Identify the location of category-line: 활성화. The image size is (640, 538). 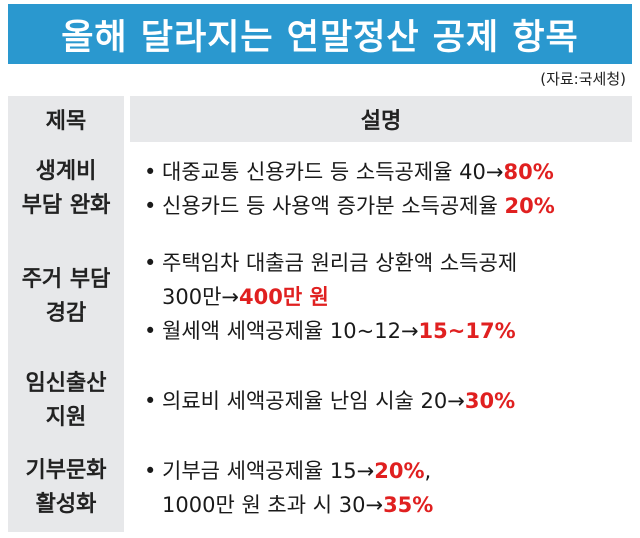
(66, 504).